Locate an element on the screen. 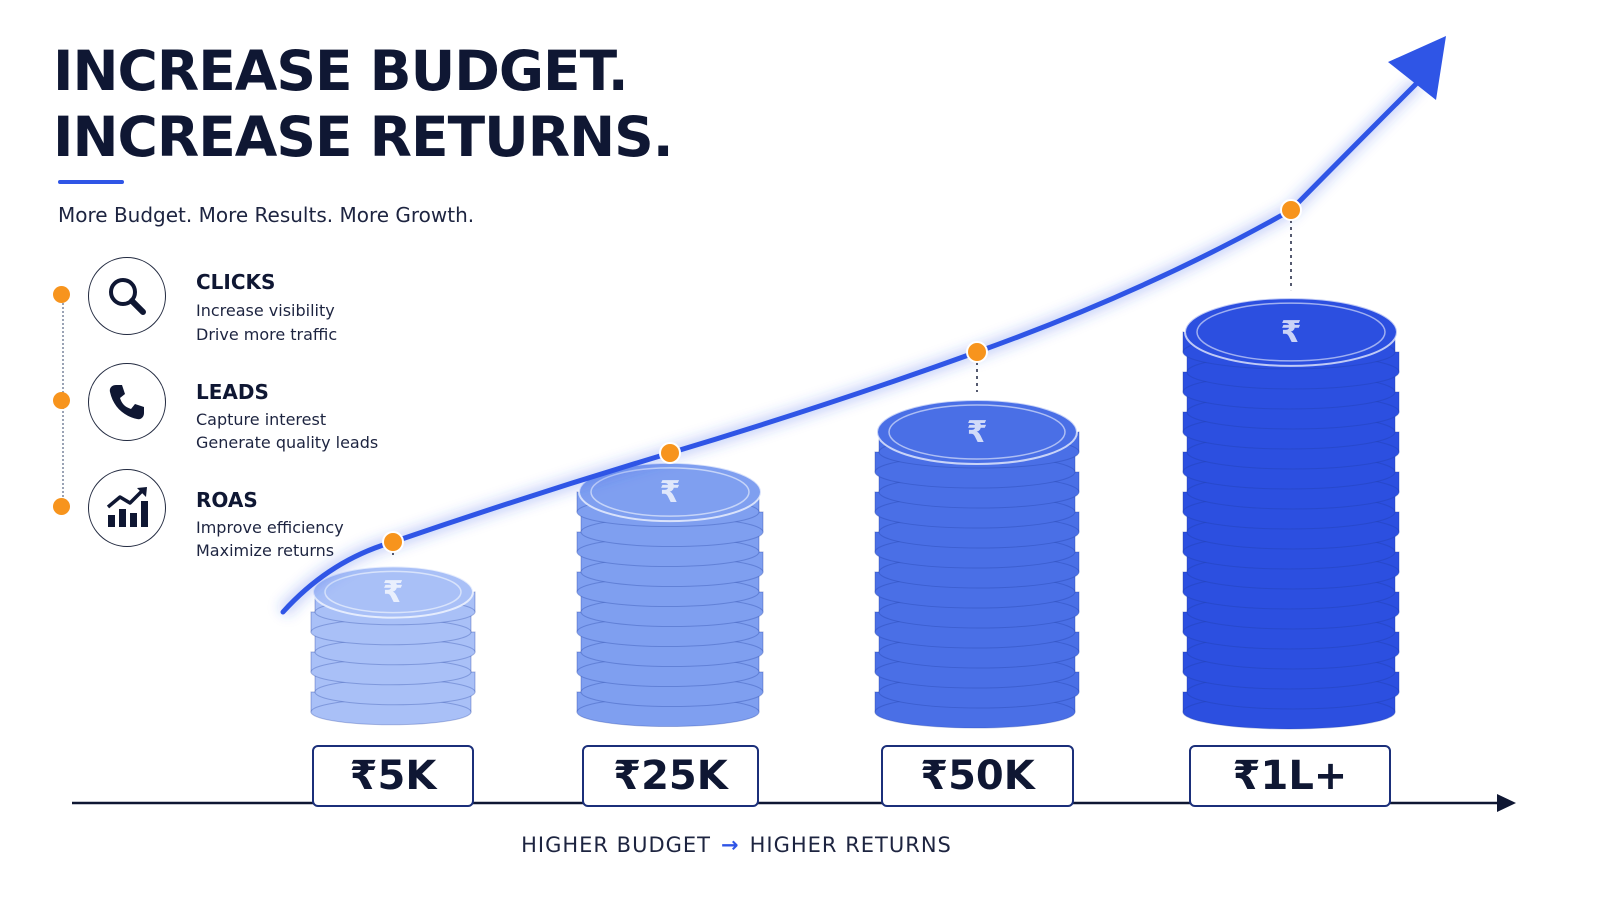 This screenshot has height=900, width=1600. benefit-text-roas-1: Improve efficiency is located at coordinates (270, 527).